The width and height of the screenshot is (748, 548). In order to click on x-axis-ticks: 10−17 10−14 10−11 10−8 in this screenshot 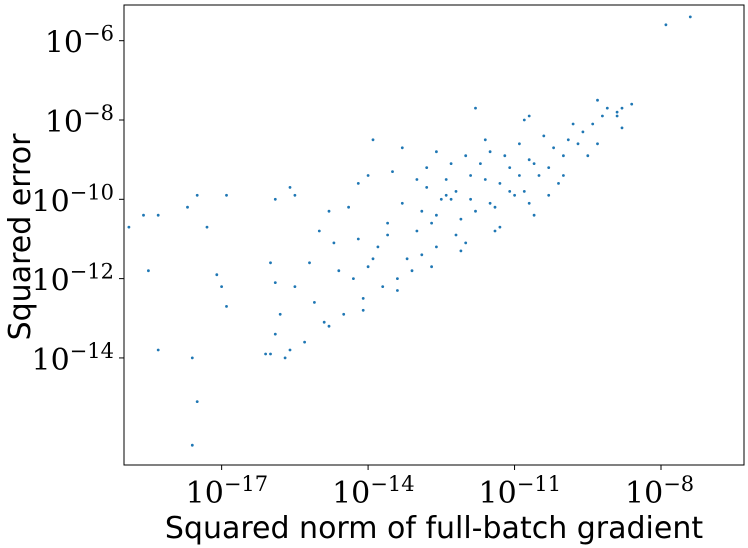, I will do `click(440, 488)`.